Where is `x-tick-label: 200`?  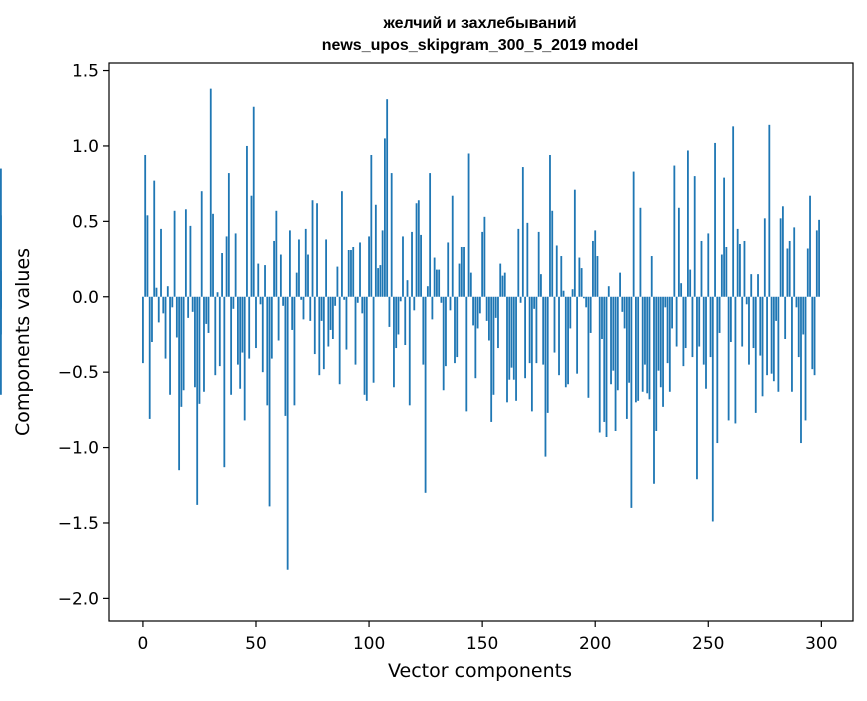
x-tick-label: 200 is located at coordinates (595, 644).